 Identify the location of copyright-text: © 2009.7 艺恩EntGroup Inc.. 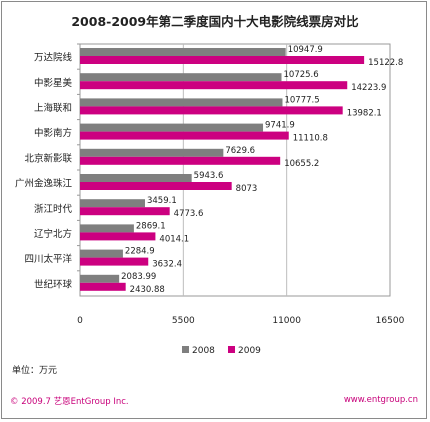
(69, 402).